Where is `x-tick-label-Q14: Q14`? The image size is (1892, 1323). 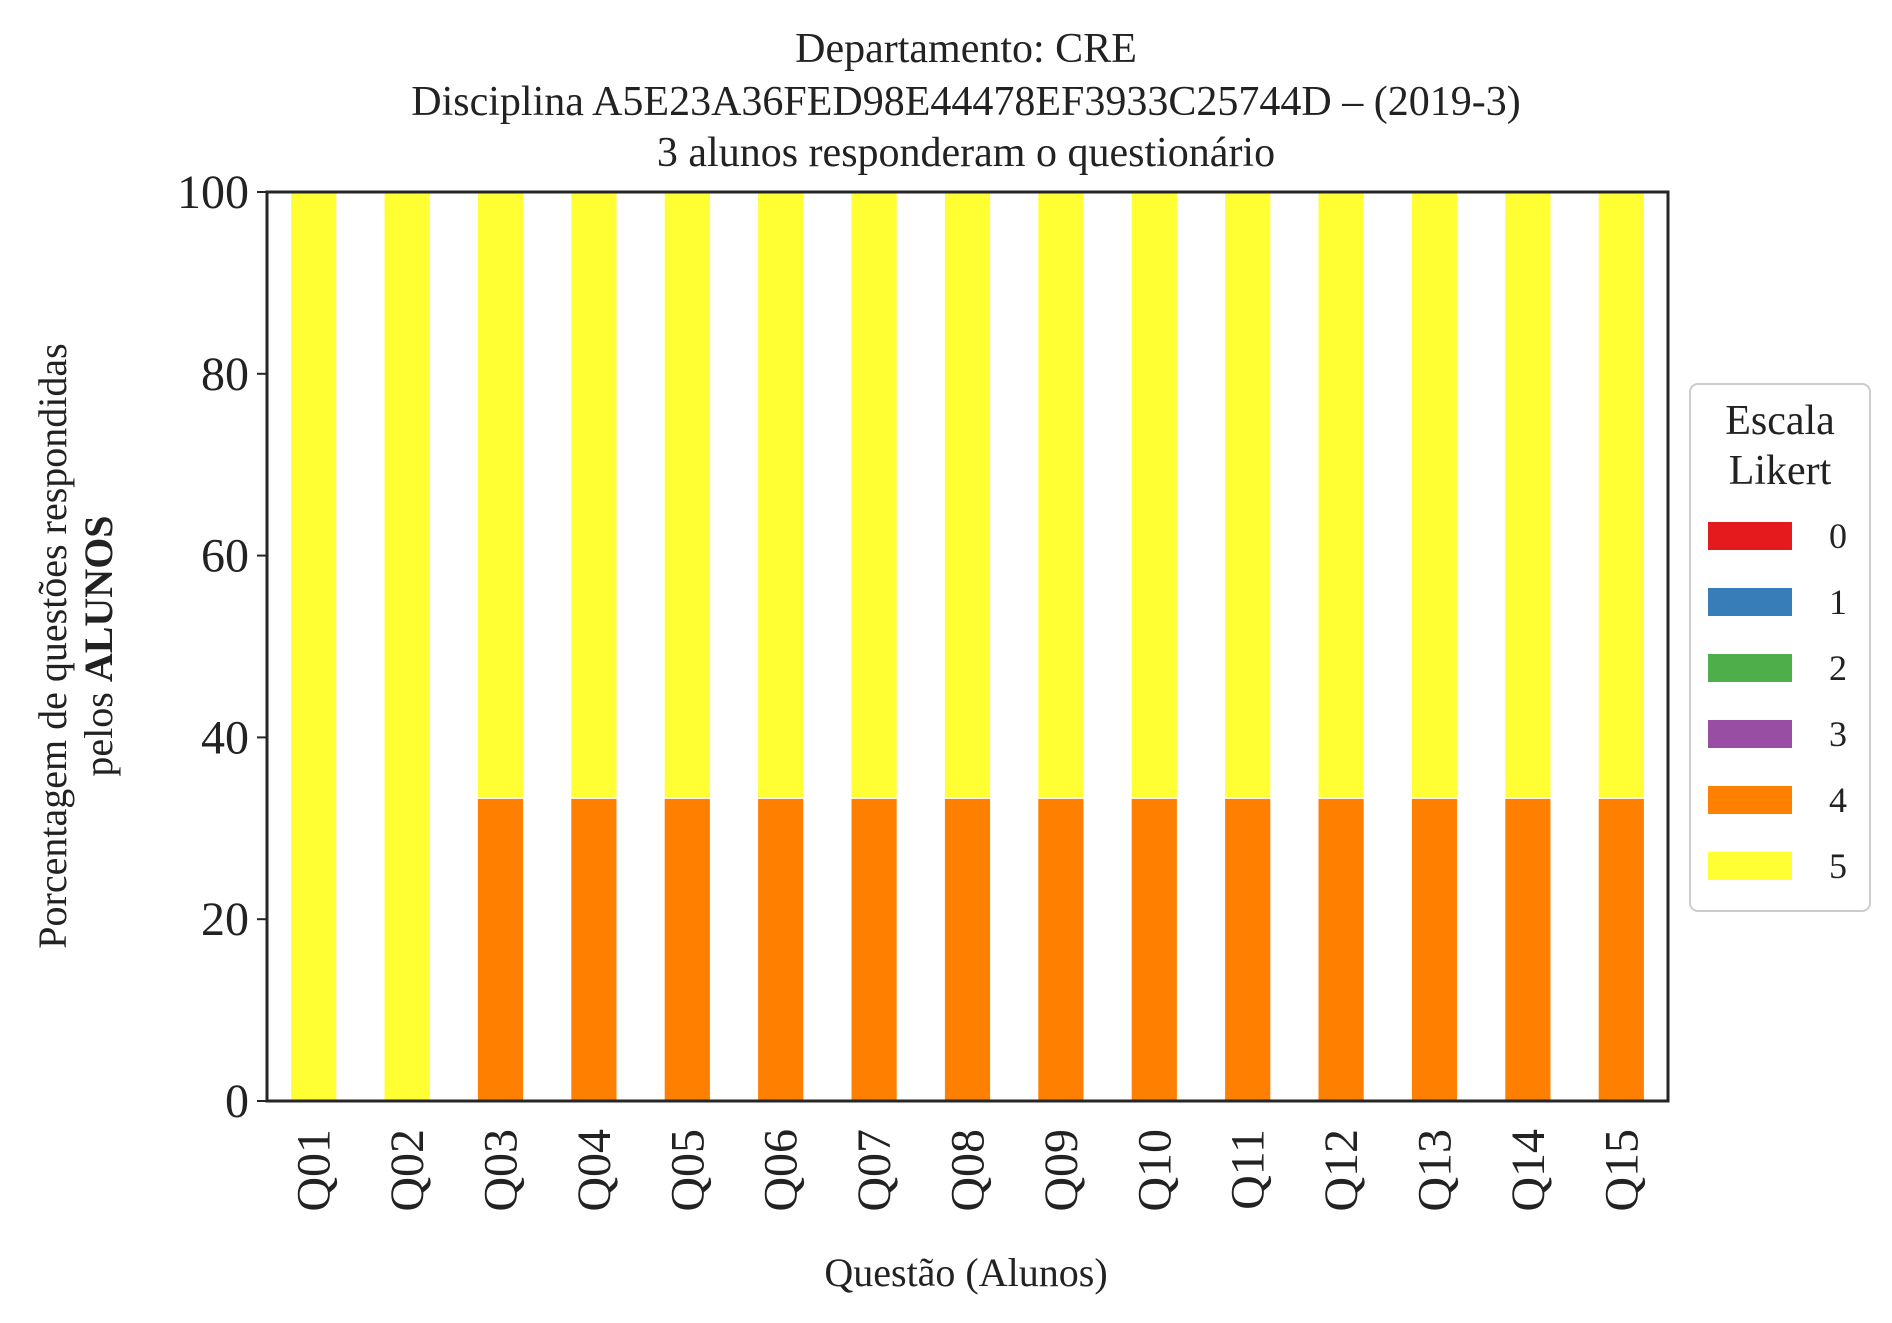
x-tick-label-Q14: Q14 is located at coordinates (1528, 1170).